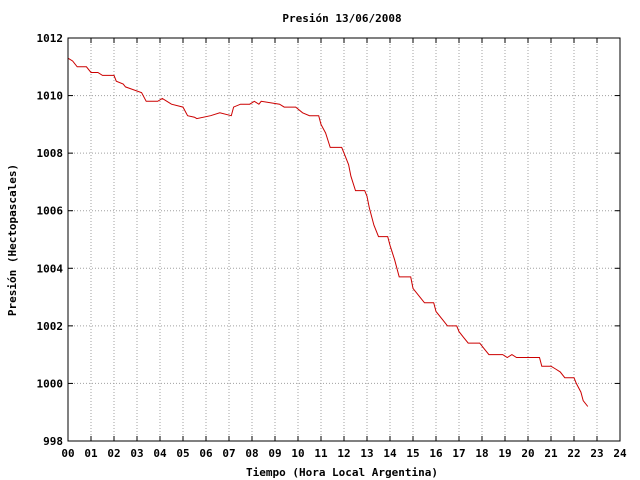 This screenshot has width=640, height=480. Describe the element at coordinates (160, 453) in the screenshot. I see `x-tick-label: 04` at that location.